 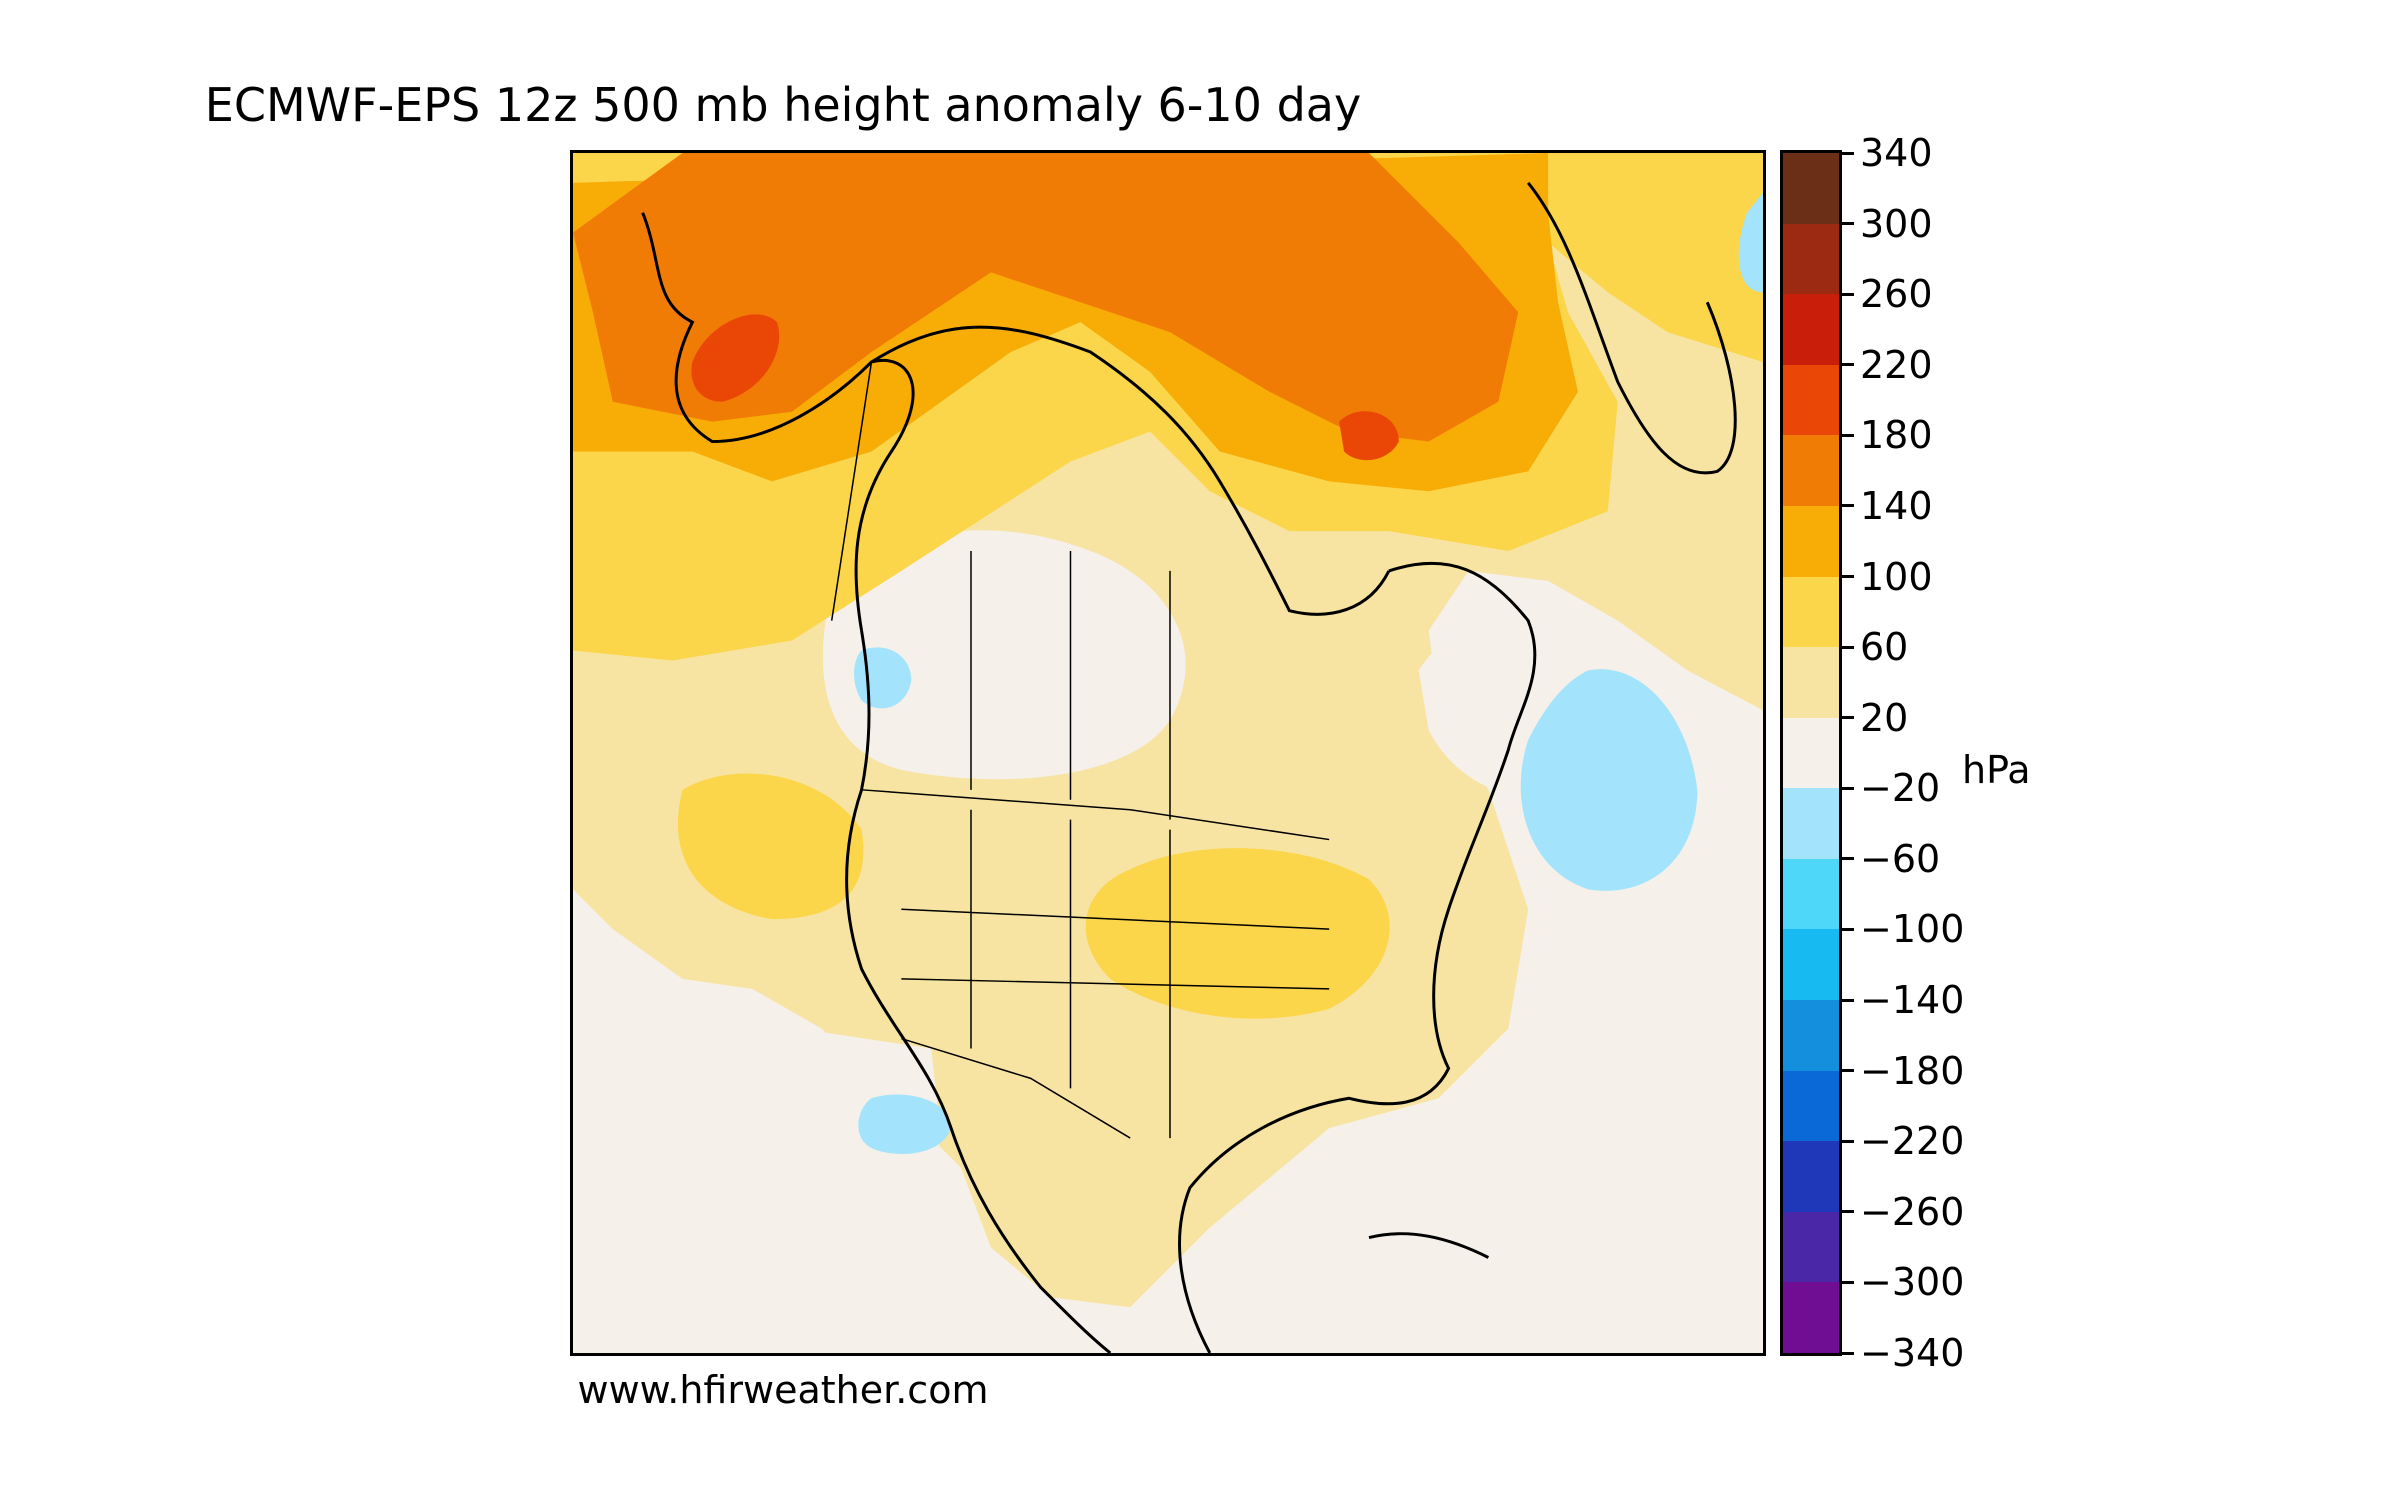 I want to click on negative-anomaly-baja, so click(x=905, y=1124).